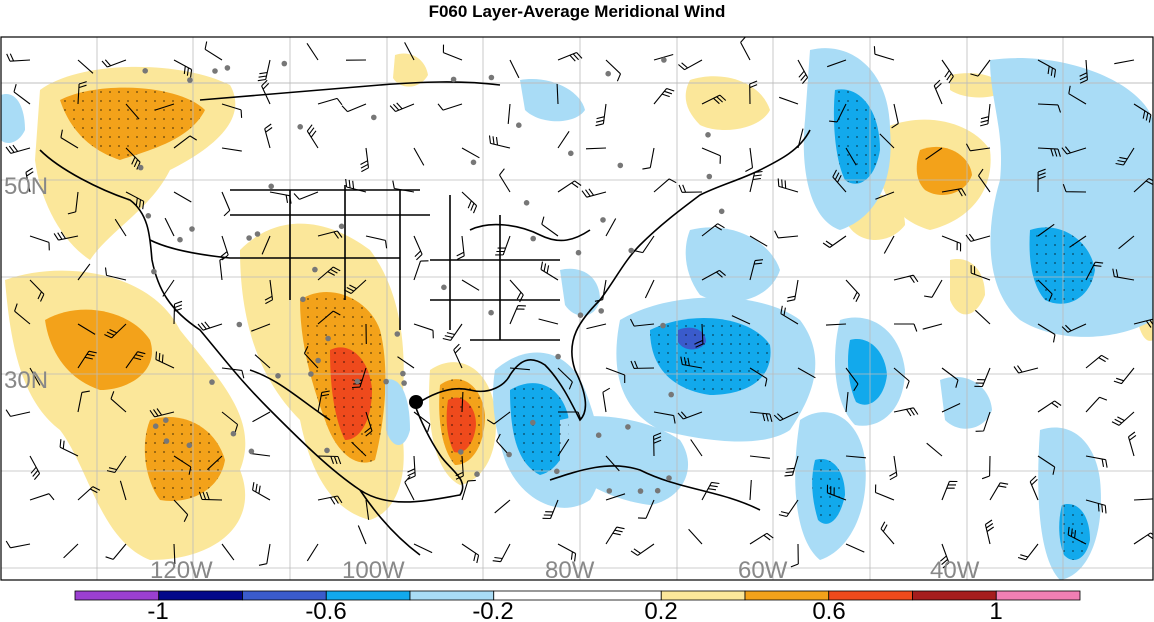 The width and height of the screenshot is (1154, 622). I want to click on positive-region-canada-e, so click(727, 103).